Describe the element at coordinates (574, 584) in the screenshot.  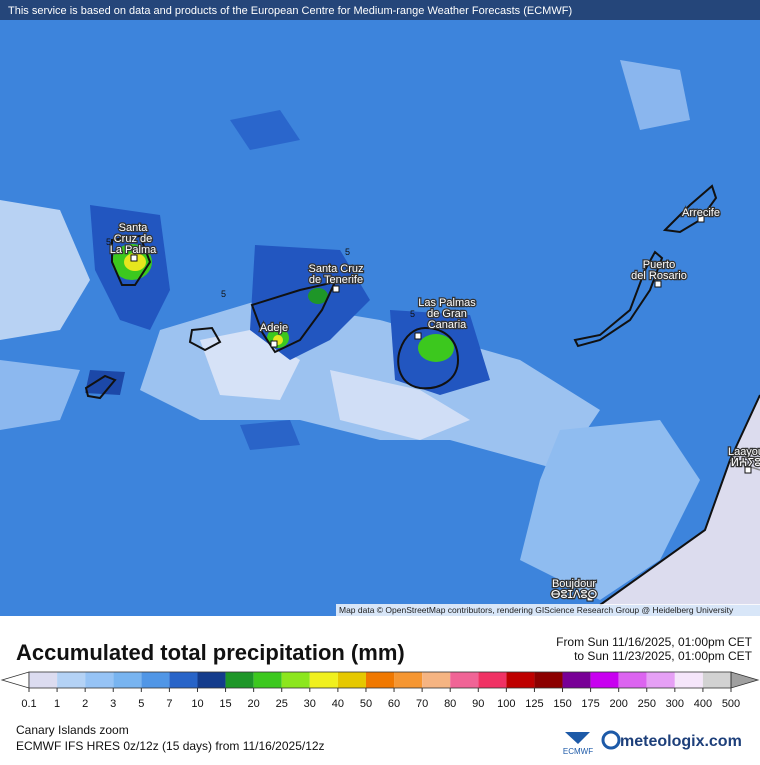
I see `city-label: Boujdour` at that location.